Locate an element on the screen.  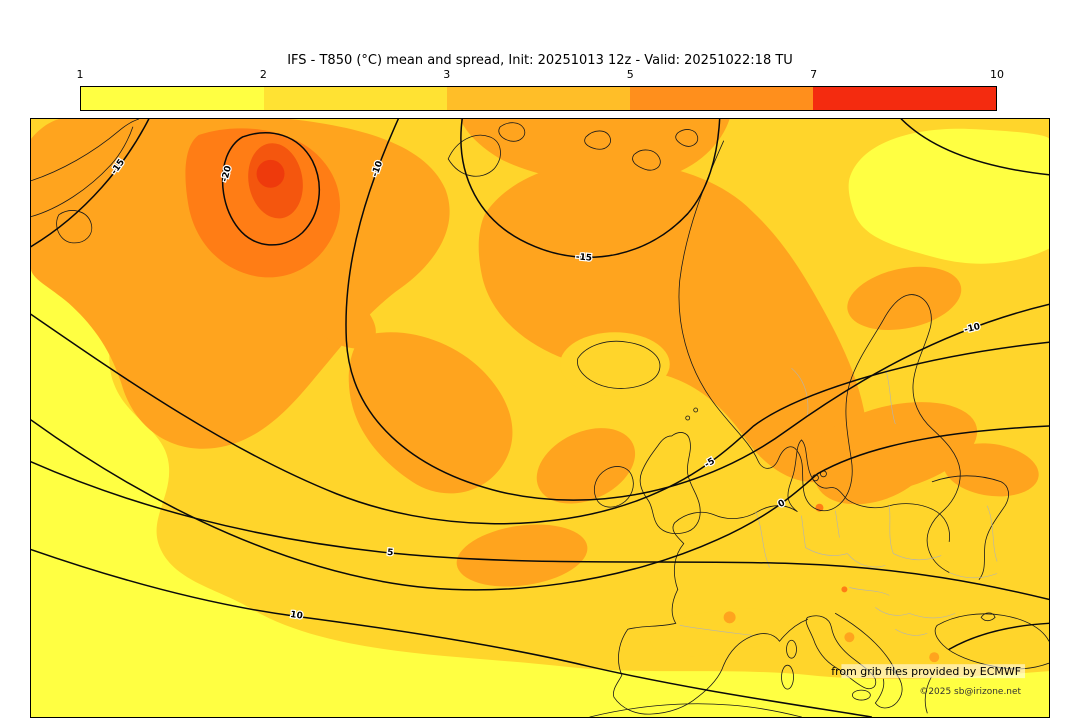
spread-level-3-region is located at coordinates (430, 413).